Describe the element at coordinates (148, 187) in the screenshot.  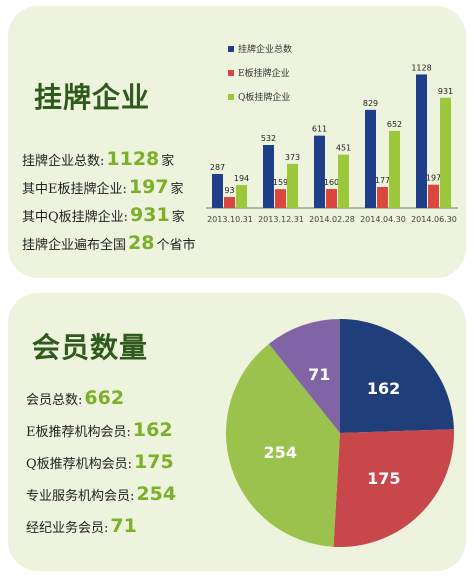
I see `stat-value: 197` at that location.